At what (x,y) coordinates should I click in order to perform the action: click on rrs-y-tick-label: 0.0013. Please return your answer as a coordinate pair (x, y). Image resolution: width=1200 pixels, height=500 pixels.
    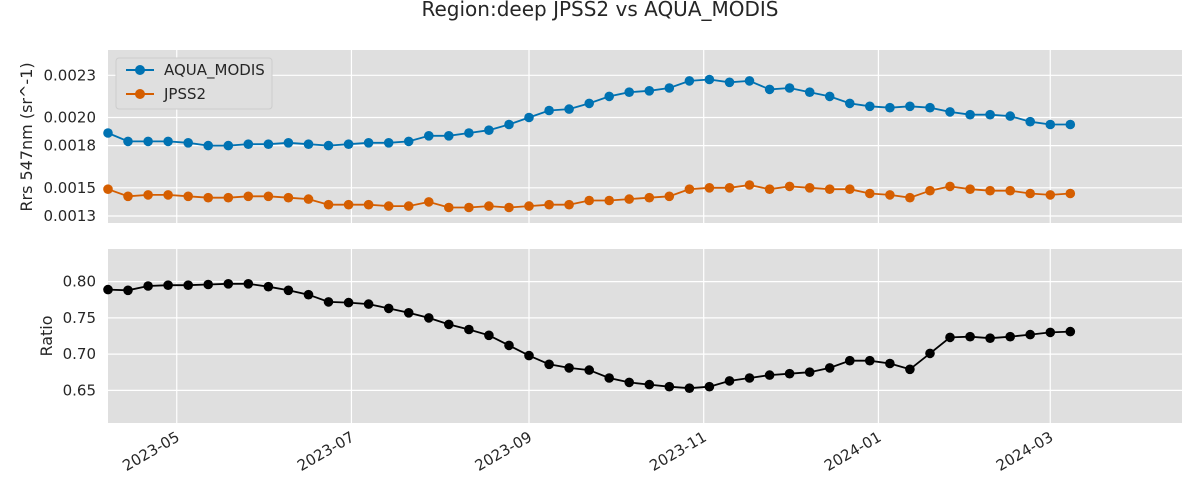
    Looking at the image, I should click on (70, 216).